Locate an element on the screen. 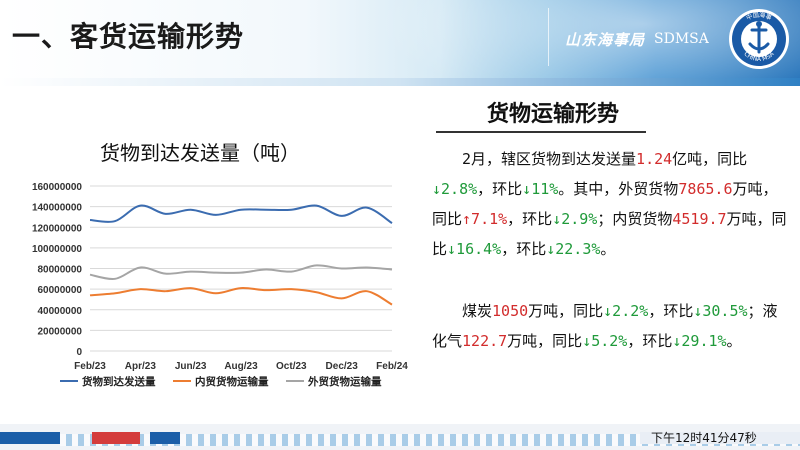 The height and width of the screenshot is (450, 800). p2-run-11: ↓29.1% is located at coordinates (699, 341).